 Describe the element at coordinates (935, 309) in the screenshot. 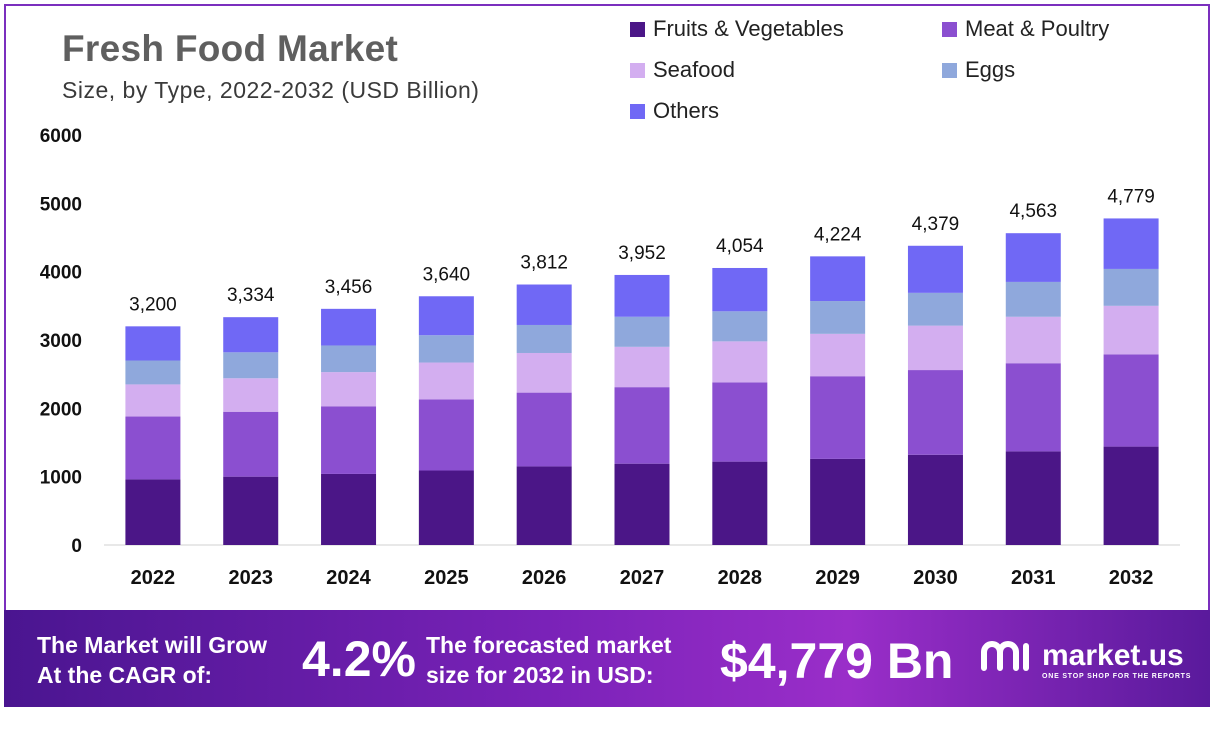

I see `bar-segment-eggs-2030` at that location.